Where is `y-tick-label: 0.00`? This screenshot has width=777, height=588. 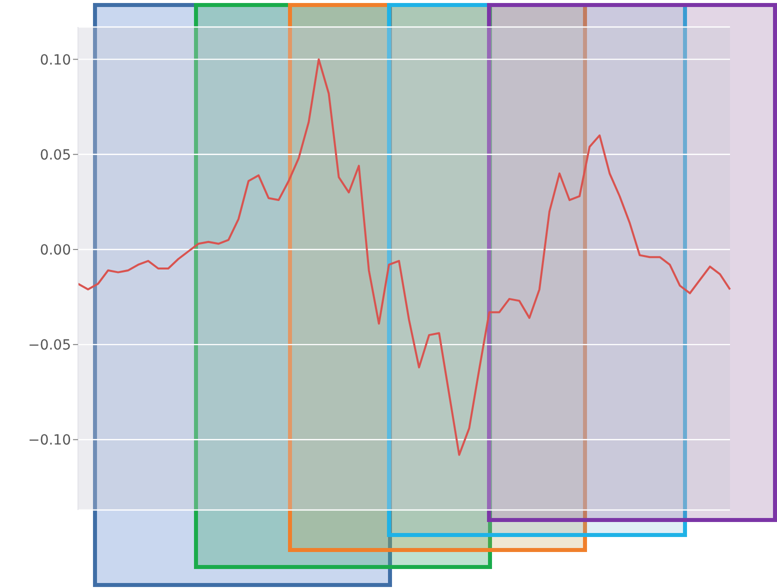 y-tick-label: 0.00 is located at coordinates (55, 250).